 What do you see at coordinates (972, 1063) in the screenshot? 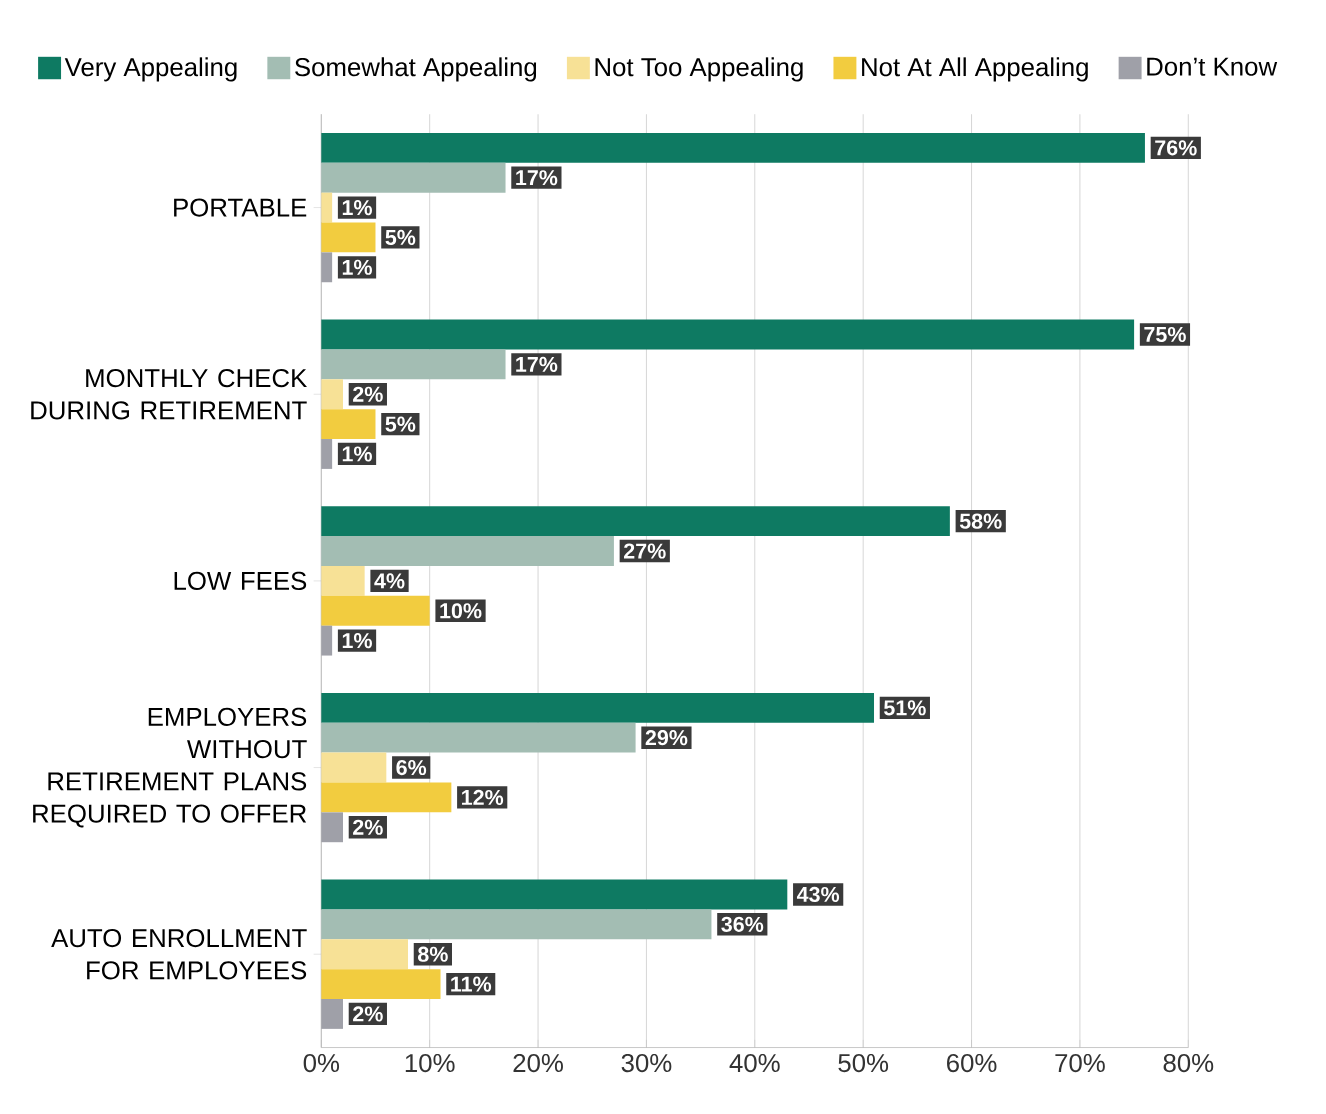
I see `x-tick-label: 60%` at bounding box center [972, 1063].